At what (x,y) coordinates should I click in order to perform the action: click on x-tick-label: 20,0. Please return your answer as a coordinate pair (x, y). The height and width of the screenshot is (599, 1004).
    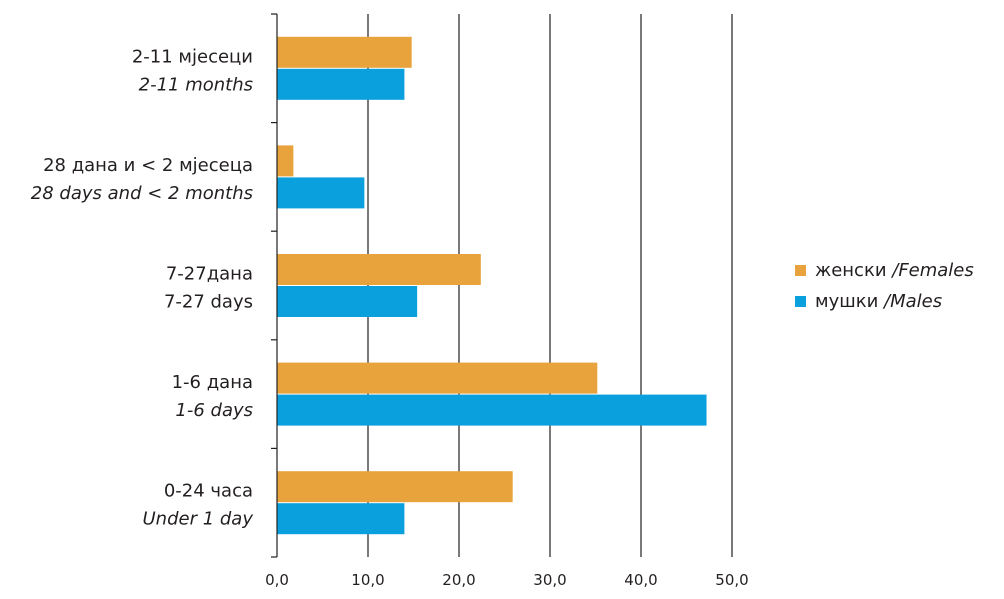
    Looking at the image, I should click on (458, 580).